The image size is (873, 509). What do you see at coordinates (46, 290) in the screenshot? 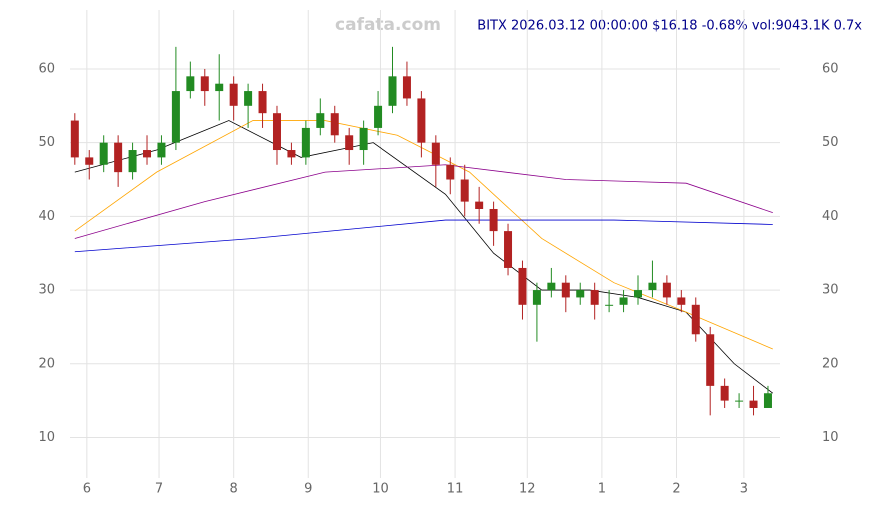
I see `y-tick-label: 30` at bounding box center [46, 290].